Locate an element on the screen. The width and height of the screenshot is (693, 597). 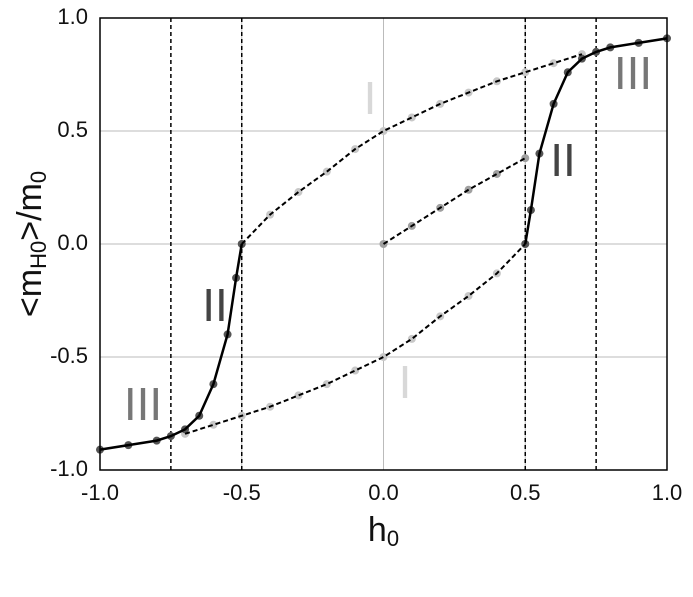
axis-label-part: h is located at coordinates (377, 530).